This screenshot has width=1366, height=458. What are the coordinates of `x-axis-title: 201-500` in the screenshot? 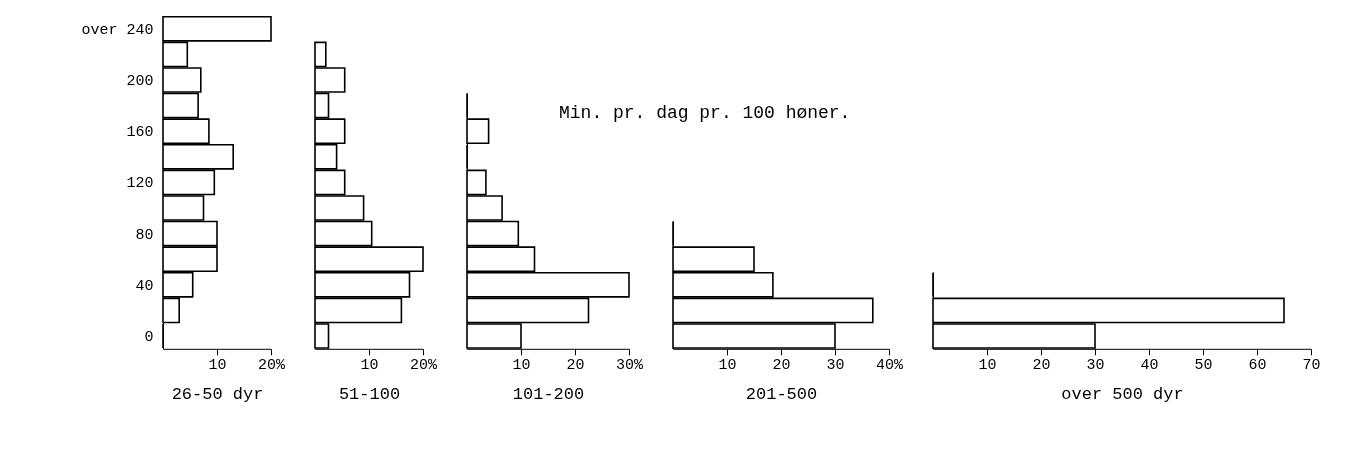 It's located at (781, 395).